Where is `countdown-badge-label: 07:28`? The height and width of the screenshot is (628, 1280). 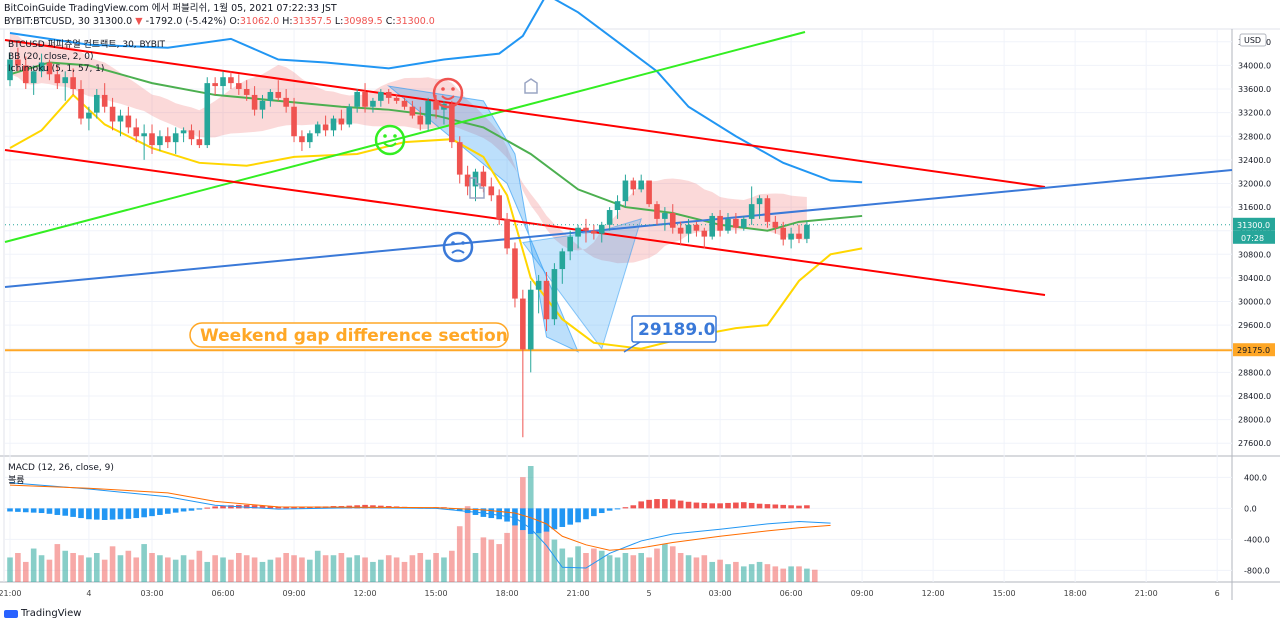 countdown-badge-label: 07:28 is located at coordinates (1252, 238).